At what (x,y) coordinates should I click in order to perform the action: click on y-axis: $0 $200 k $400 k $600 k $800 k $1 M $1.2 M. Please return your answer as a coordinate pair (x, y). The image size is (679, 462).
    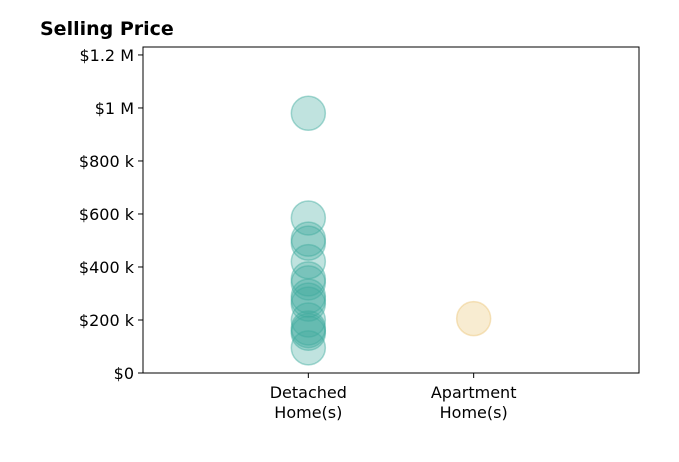
    Looking at the image, I should click on (111, 214).